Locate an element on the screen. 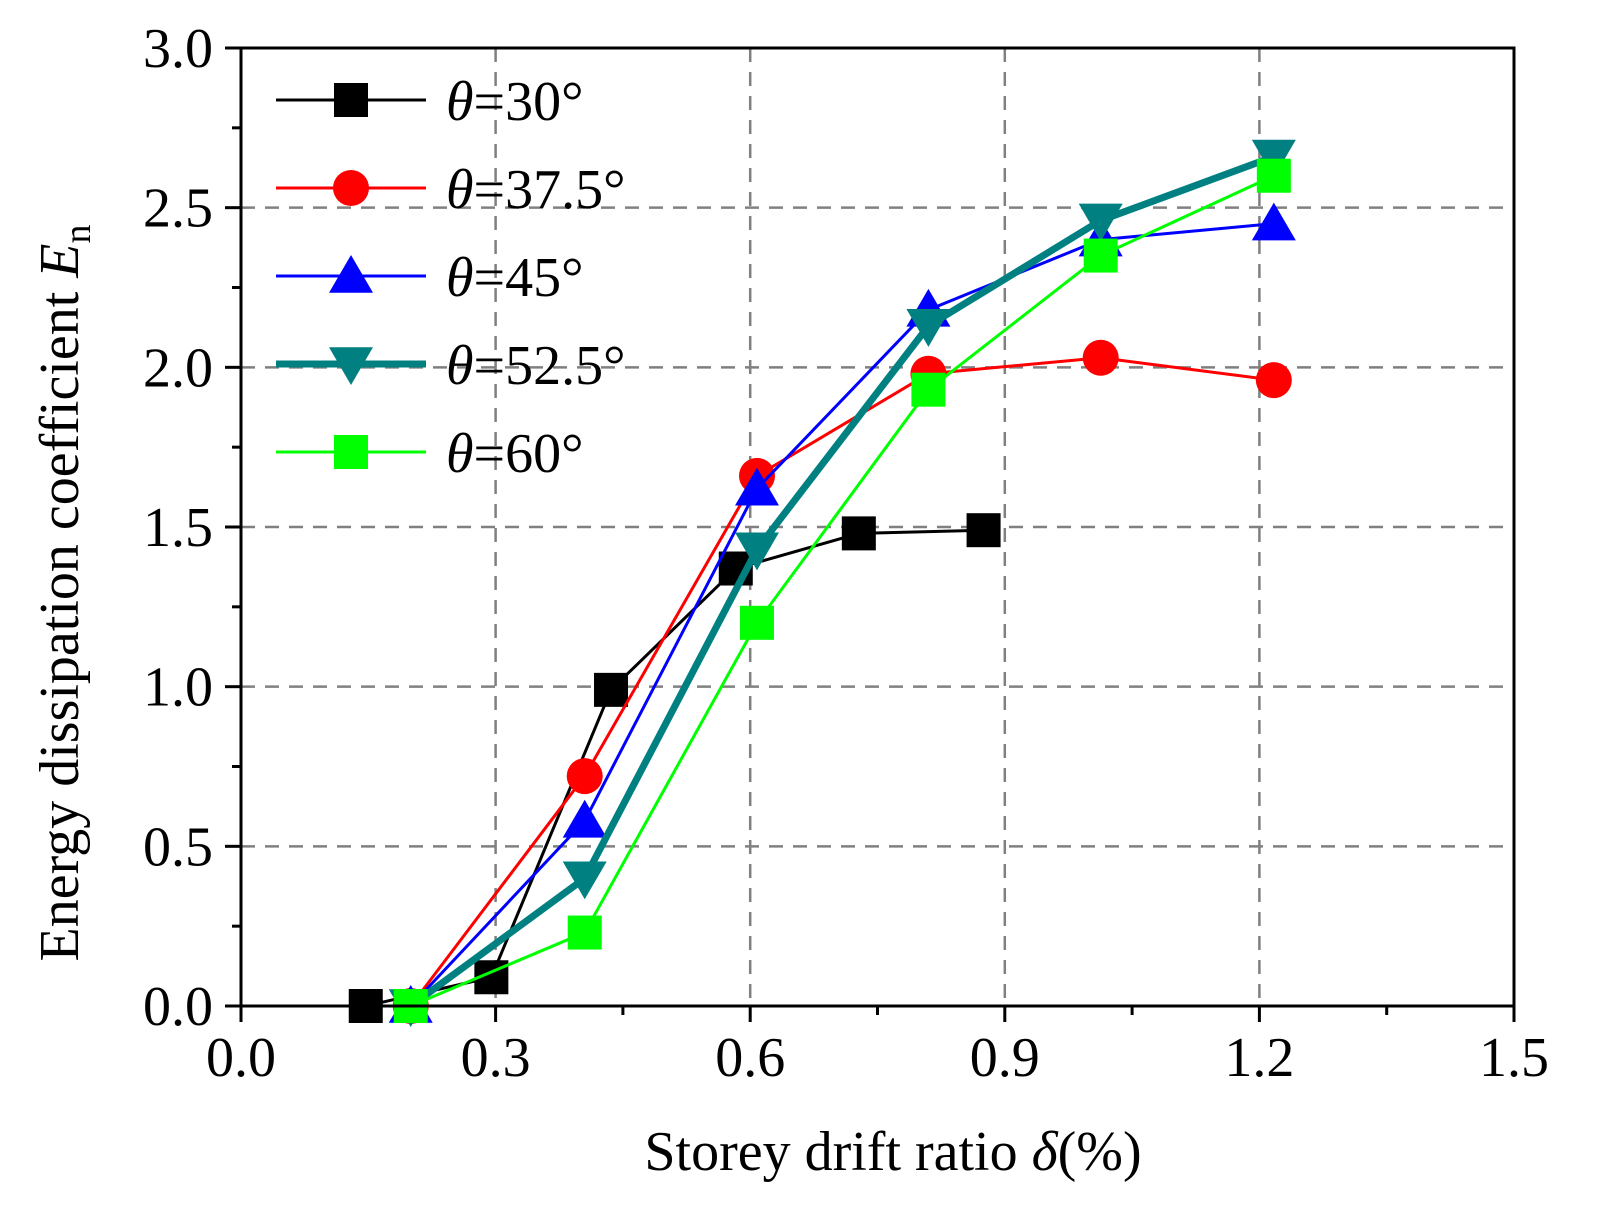 The image size is (1601, 1222). legend-label-symbol-1: θ is located at coordinates (460, 190).